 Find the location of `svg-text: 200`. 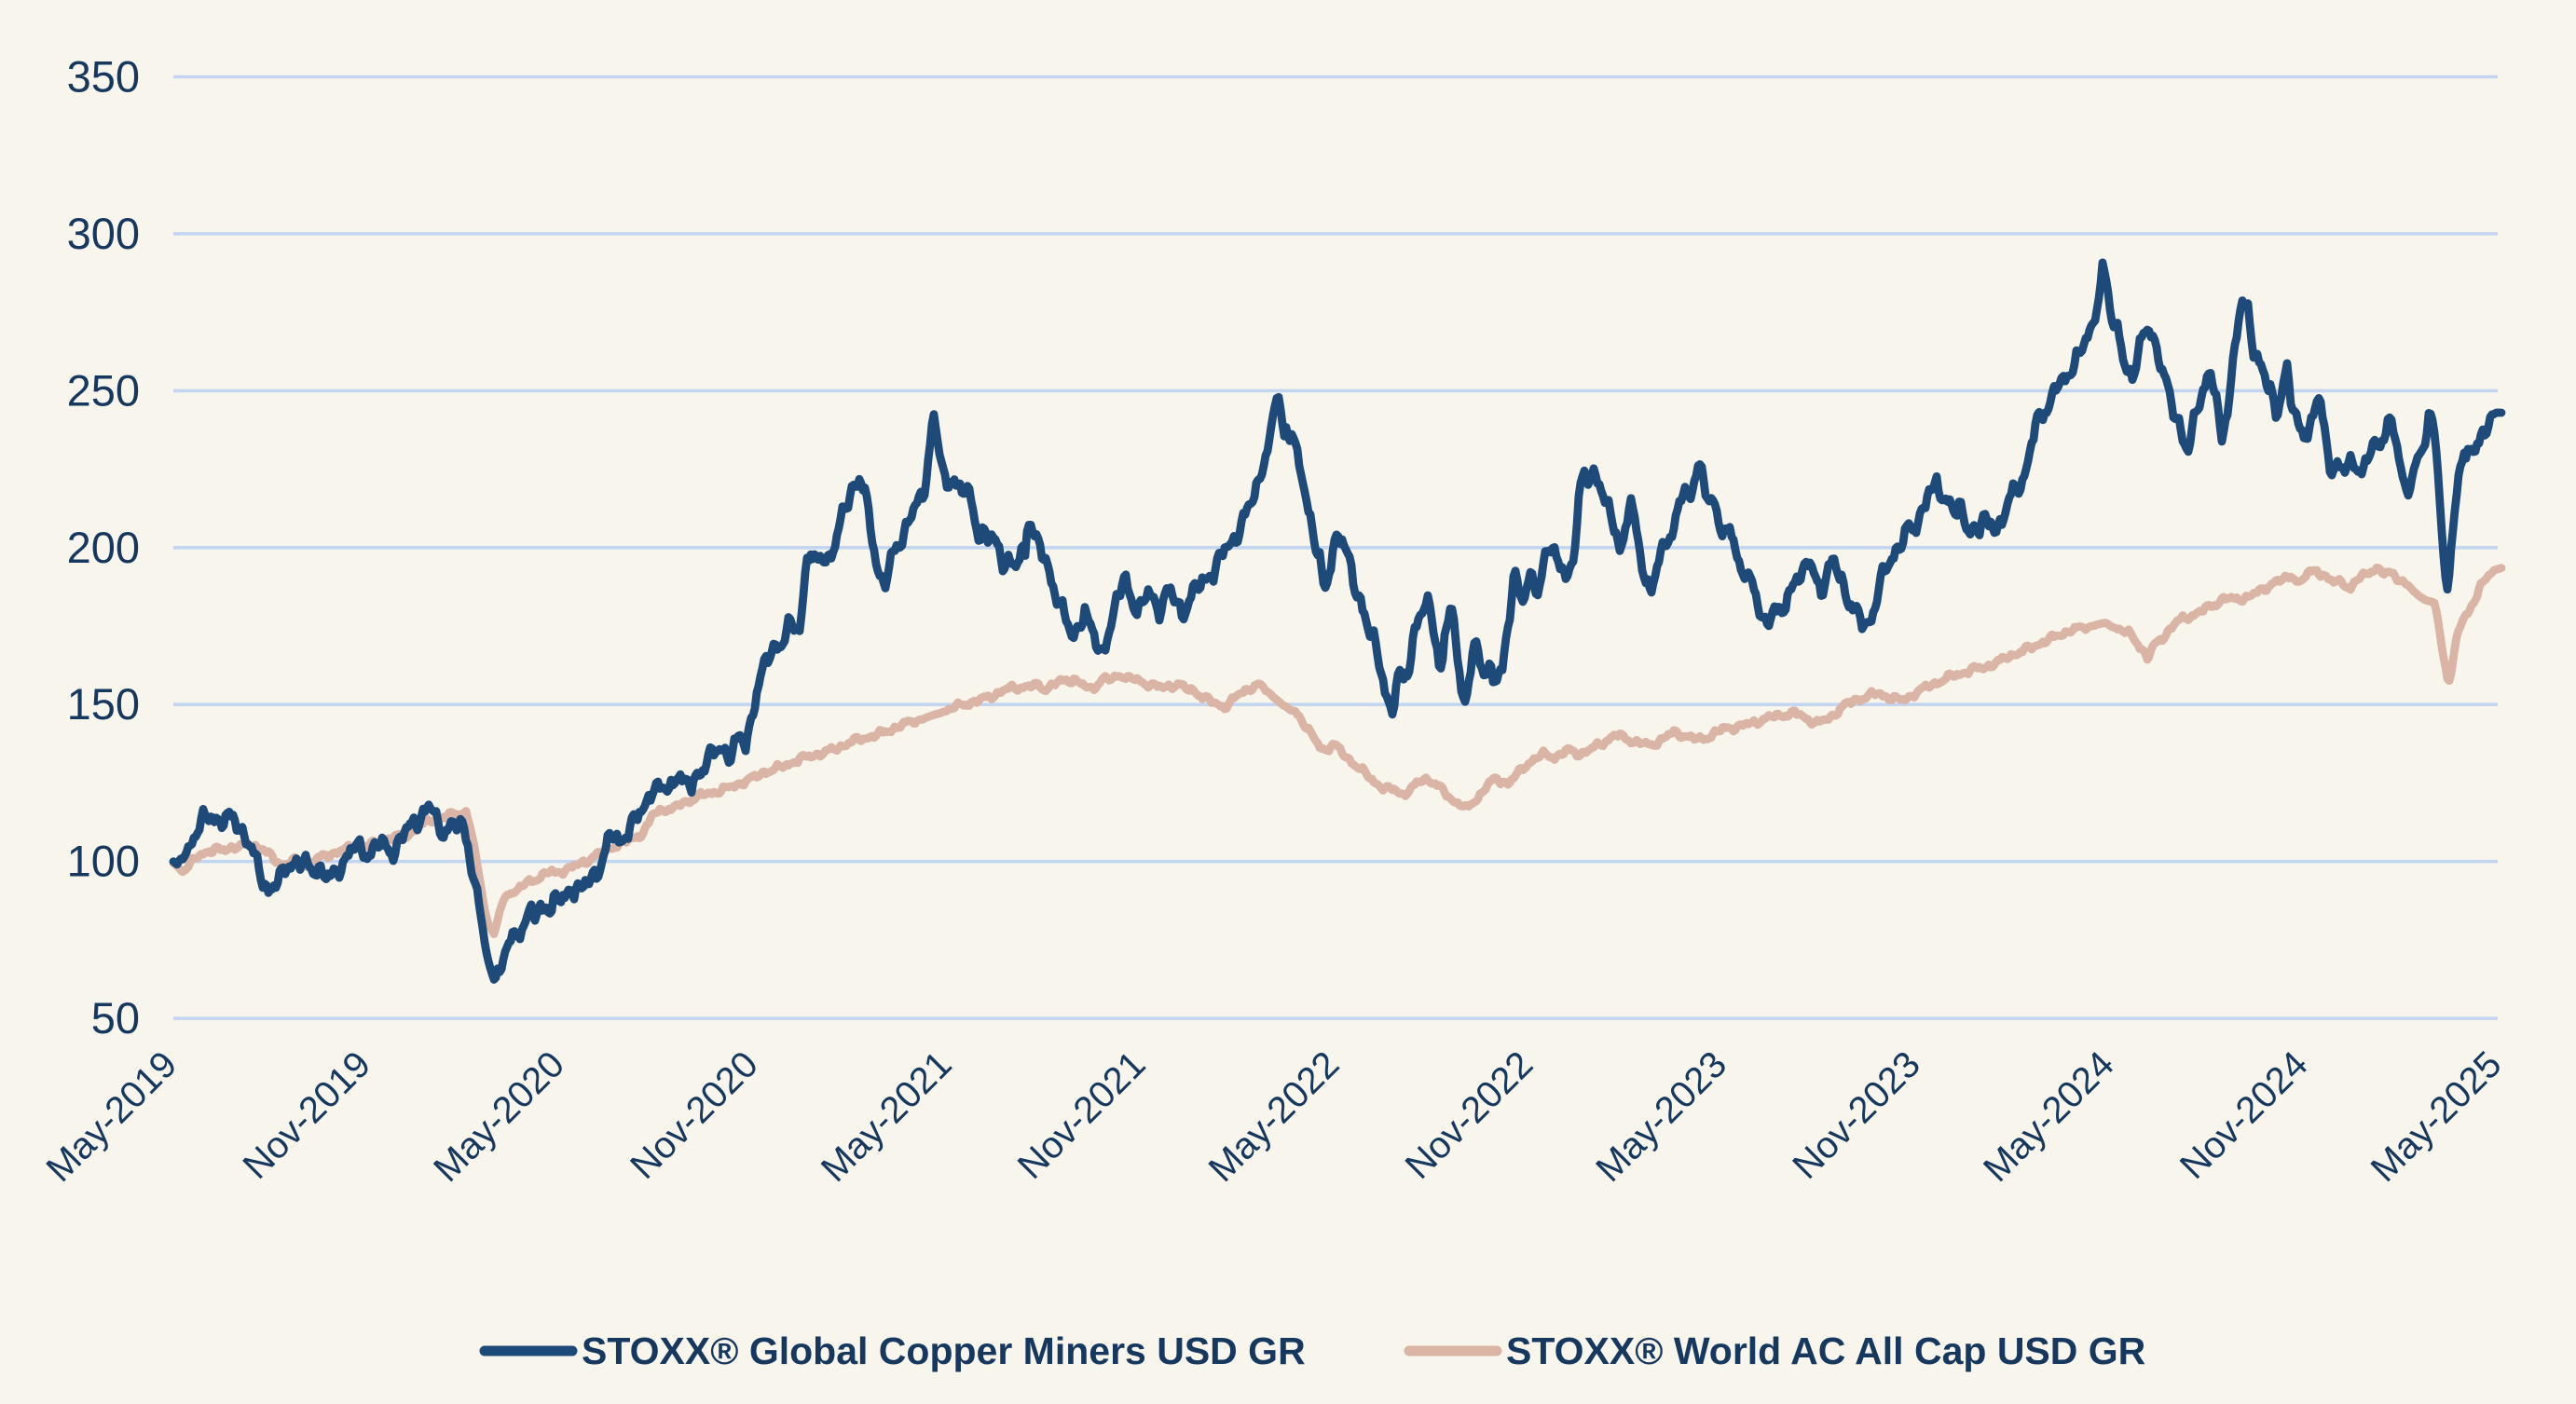

svg-text: 200 is located at coordinates (103, 547).